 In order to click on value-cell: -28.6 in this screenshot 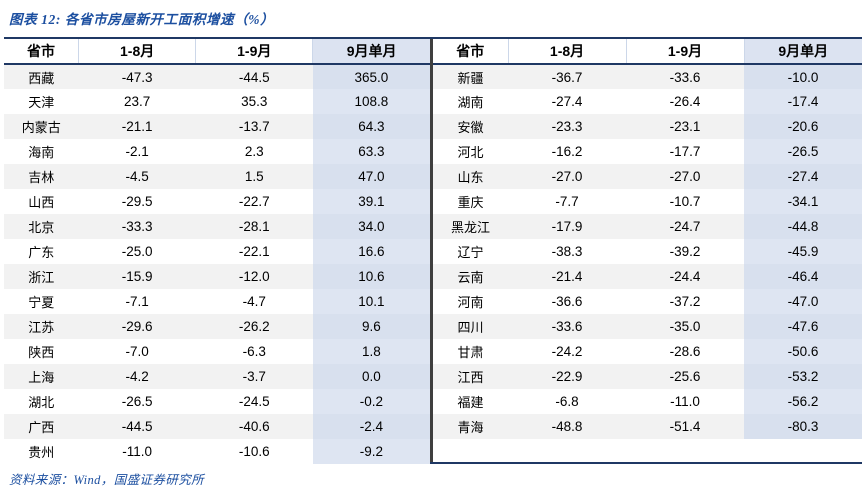, I will do `click(685, 351)`.